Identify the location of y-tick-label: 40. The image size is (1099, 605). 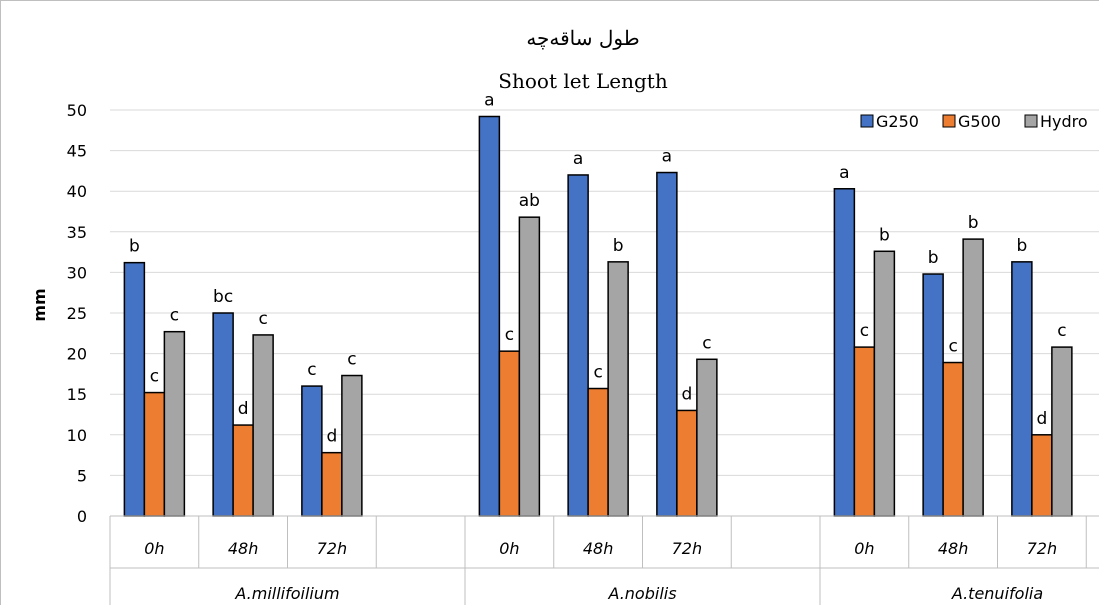
(77, 191).